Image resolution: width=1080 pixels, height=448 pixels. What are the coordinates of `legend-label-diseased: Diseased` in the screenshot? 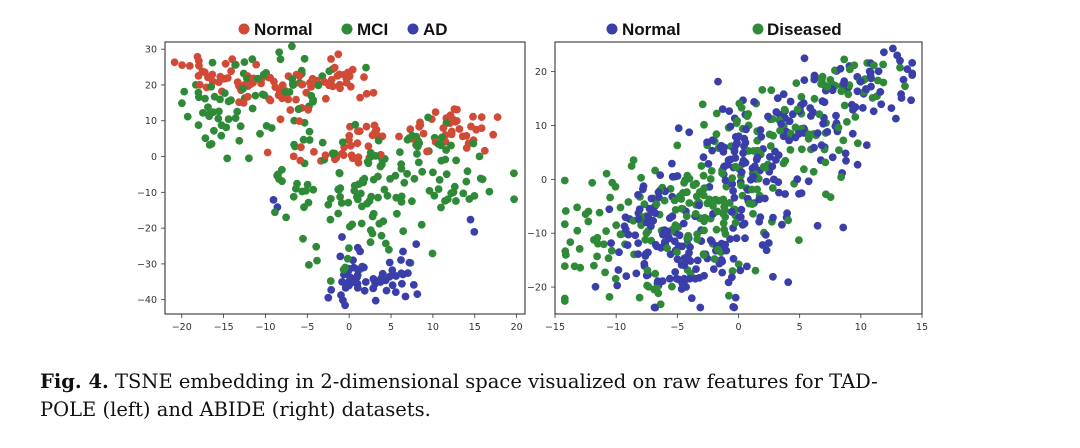 It's located at (804, 29).